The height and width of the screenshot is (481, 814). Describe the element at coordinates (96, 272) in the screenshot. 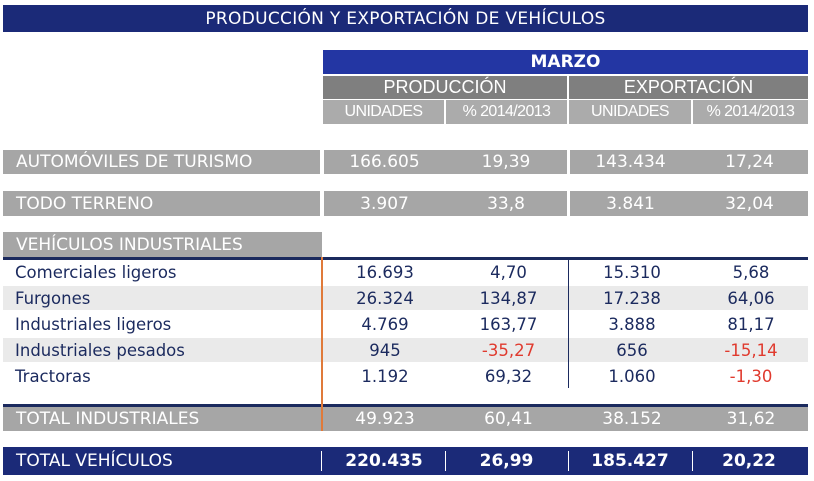

I see `row-label: Comerciales ligeros` at that location.